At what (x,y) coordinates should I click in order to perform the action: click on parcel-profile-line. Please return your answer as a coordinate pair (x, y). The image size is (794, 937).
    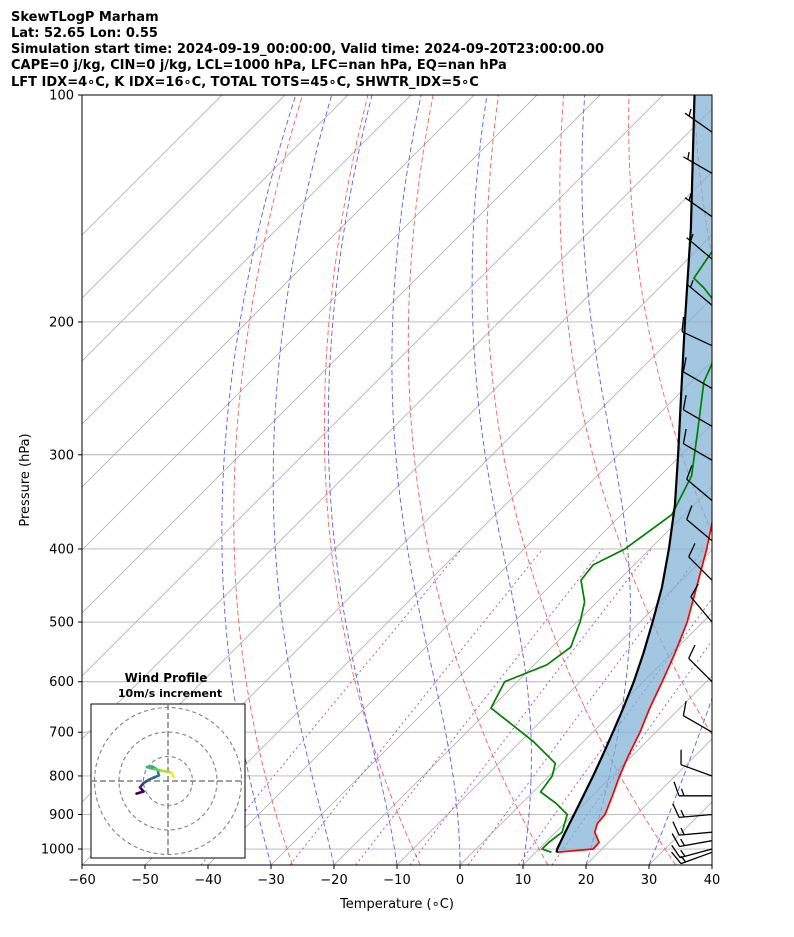
    Looking at the image, I should click on (625, 474).